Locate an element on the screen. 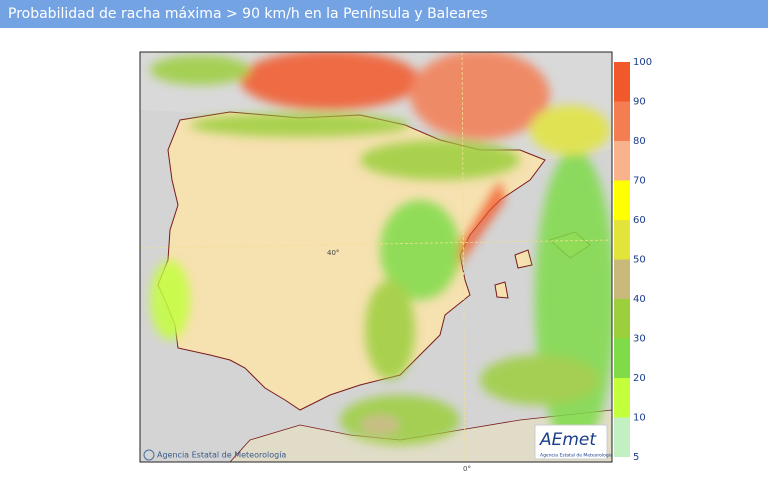 The height and width of the screenshot is (479, 768). logo-name: AEmet is located at coordinates (568, 440).